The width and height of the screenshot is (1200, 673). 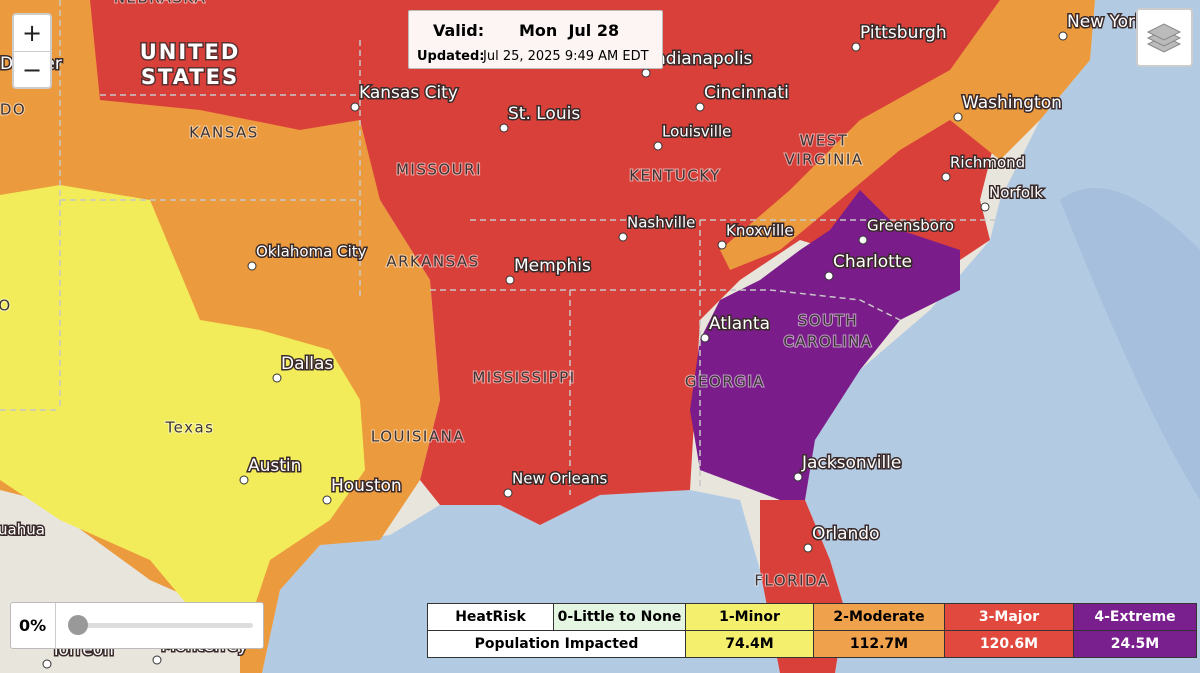 I want to click on slider-knob, so click(x=78, y=625).